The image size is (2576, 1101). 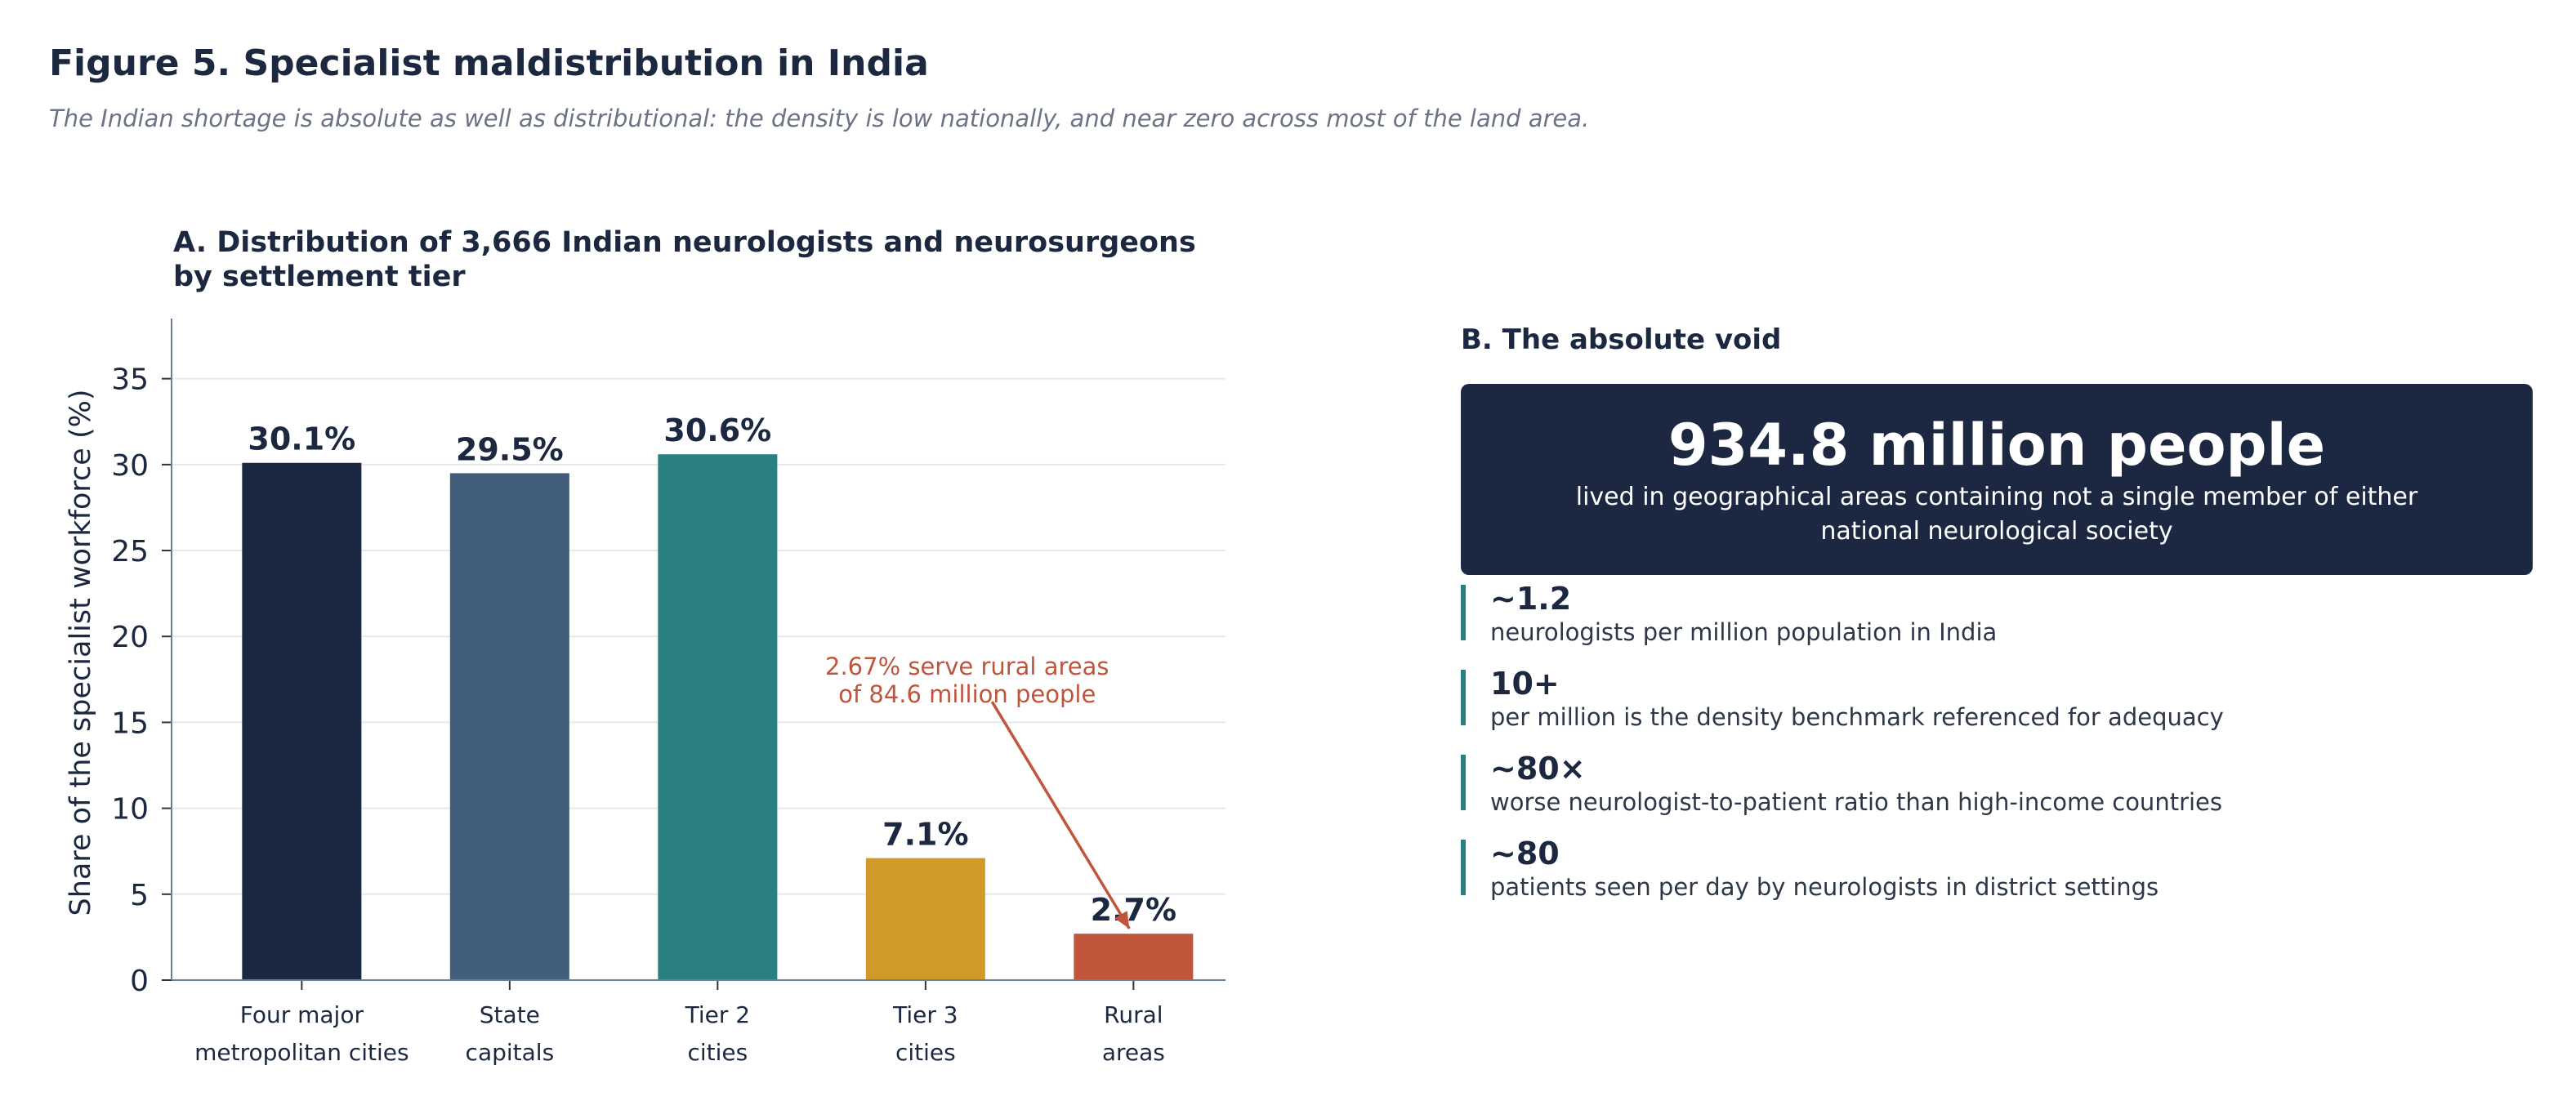 I want to click on x-tick-label: State, so click(x=510, y=1015).